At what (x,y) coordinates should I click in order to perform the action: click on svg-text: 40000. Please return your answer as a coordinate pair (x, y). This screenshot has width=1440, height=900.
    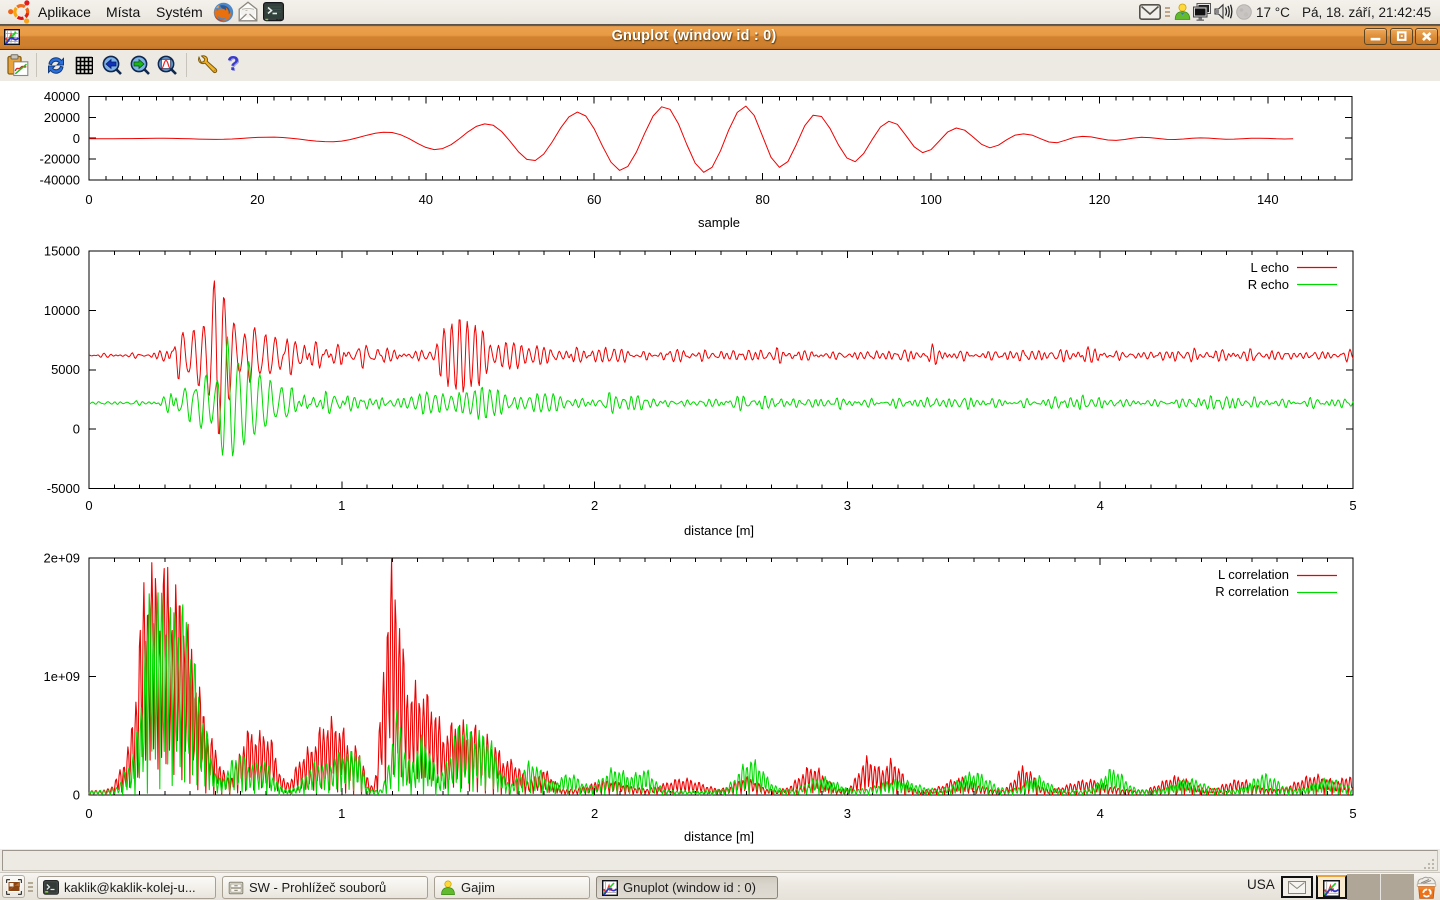
    Looking at the image, I should click on (62, 96).